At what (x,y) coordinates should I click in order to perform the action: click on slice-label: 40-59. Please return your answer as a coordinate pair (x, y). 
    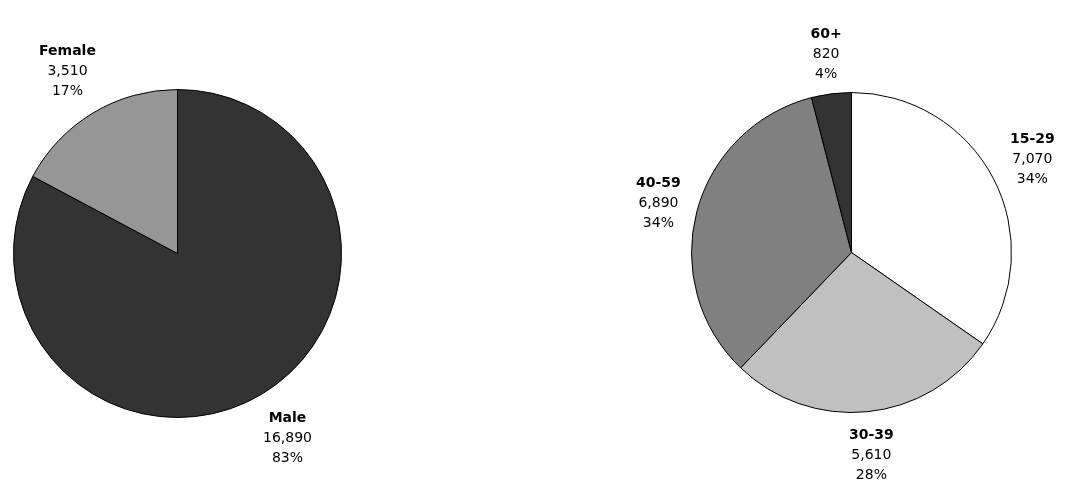
    Looking at the image, I should click on (658, 181).